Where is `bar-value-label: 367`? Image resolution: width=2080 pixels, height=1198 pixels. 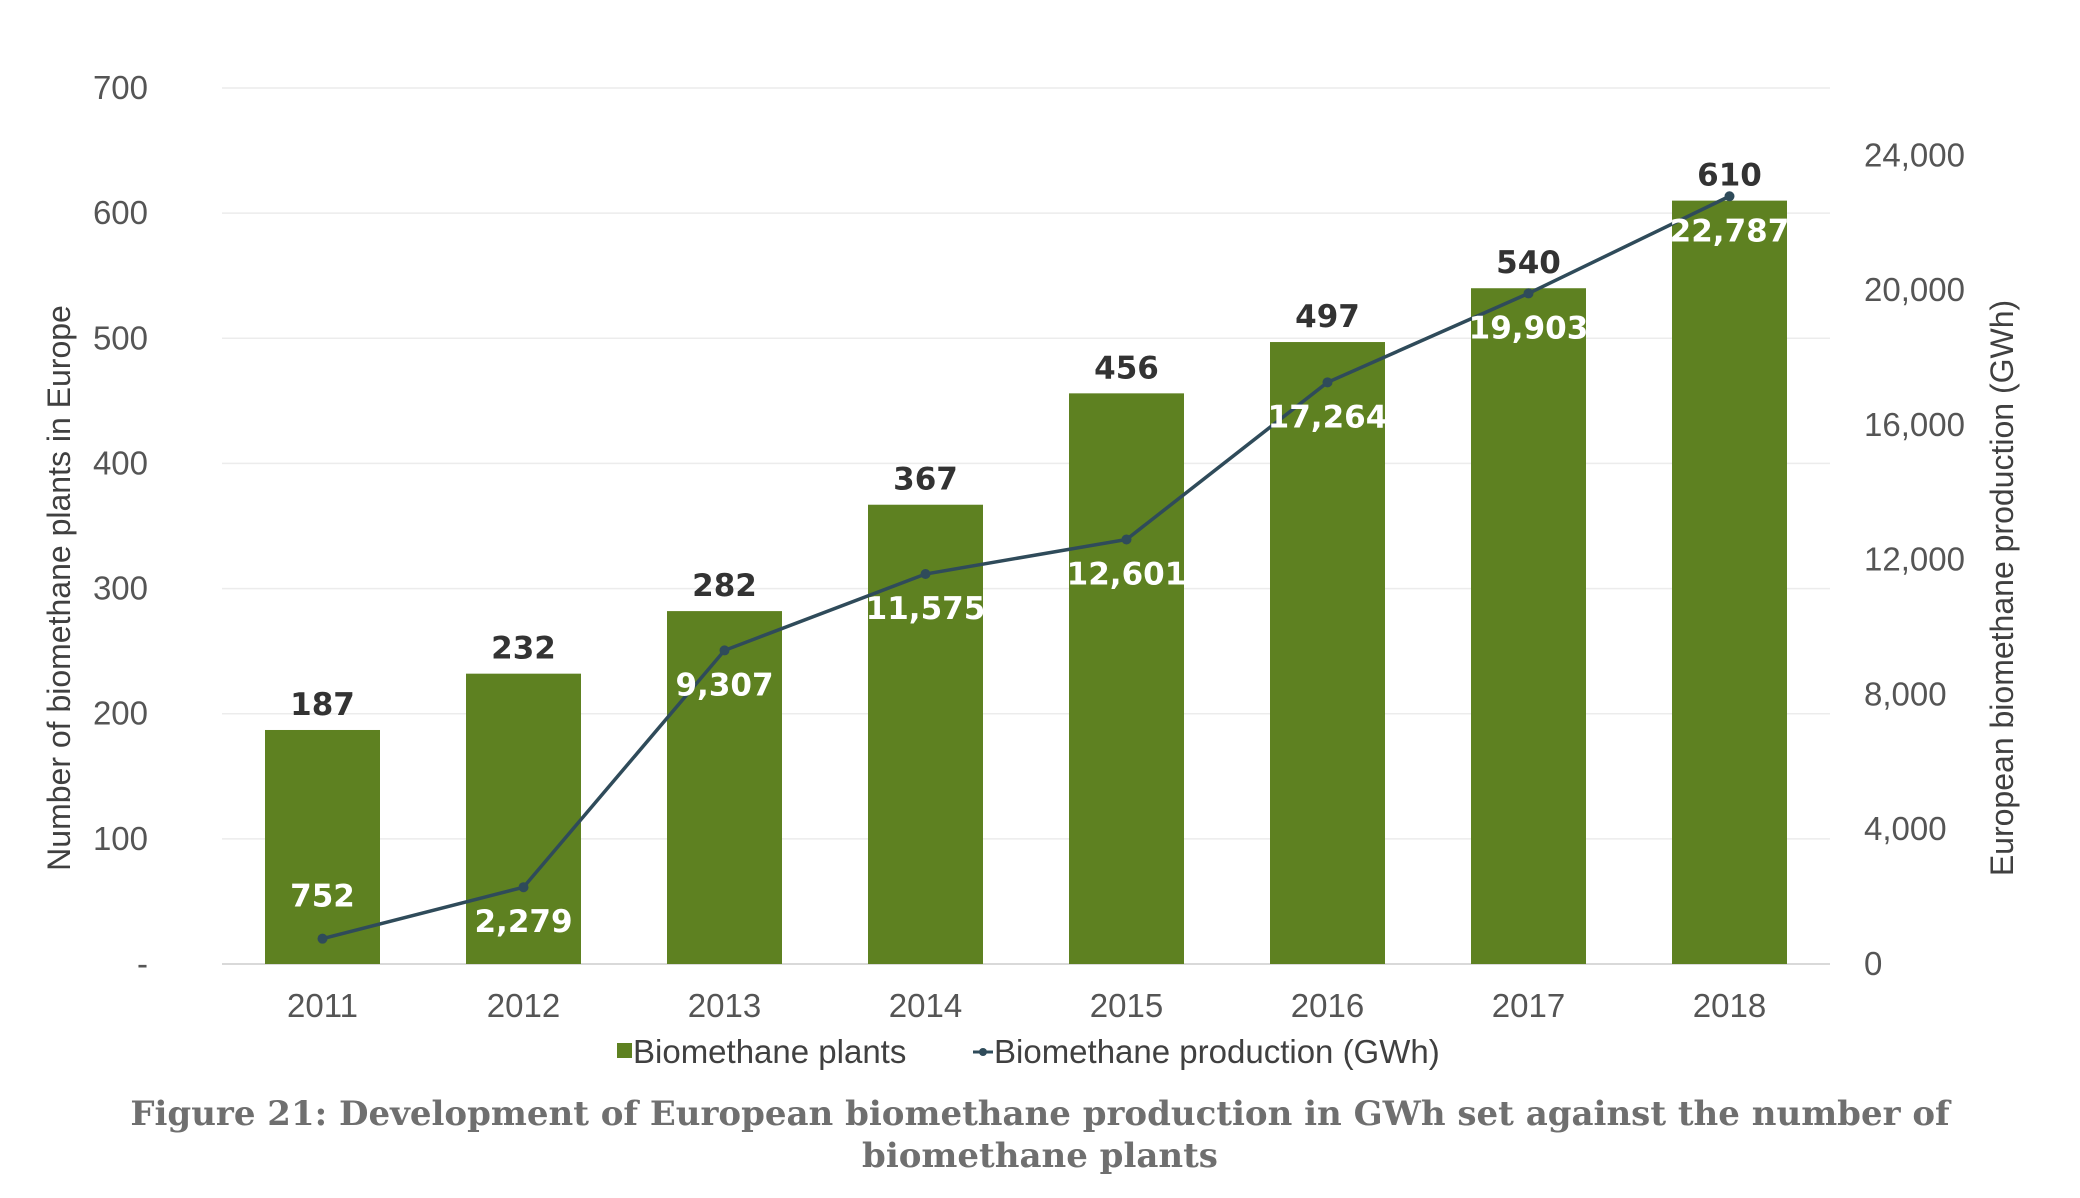
bar-value-label: 367 is located at coordinates (925, 480).